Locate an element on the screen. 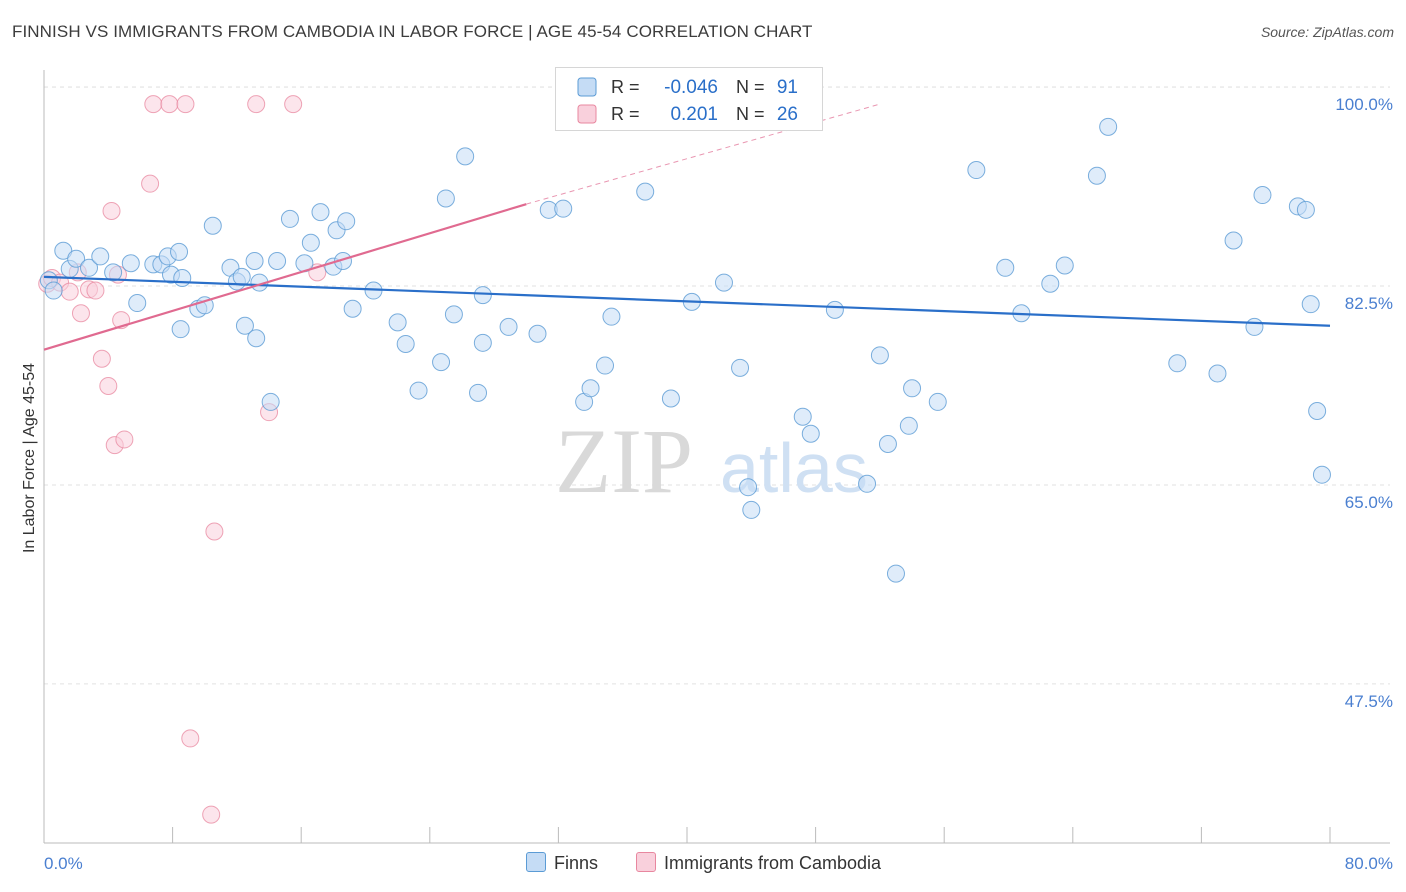  stats-legend: R = -0.046 N = 91 R = 0.201 N = 26 is located at coordinates (689, 99).